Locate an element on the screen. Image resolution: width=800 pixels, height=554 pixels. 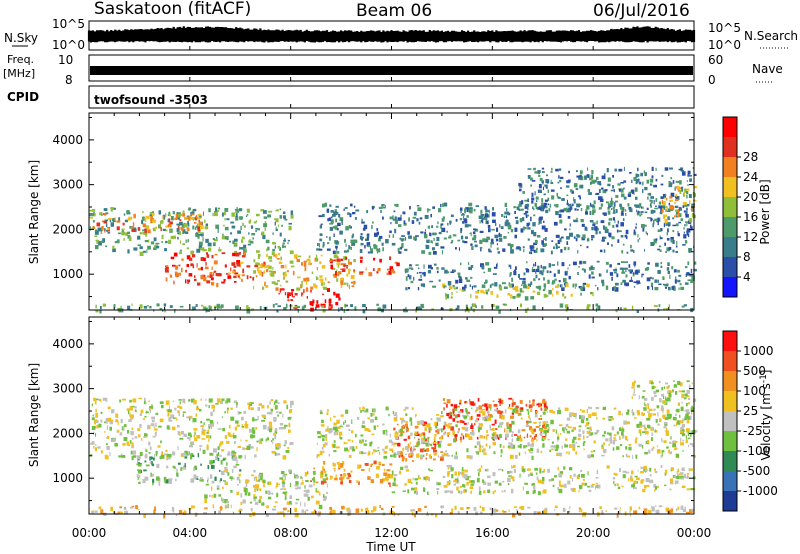
xtick-label-2: 08:00 is located at coordinates (290, 533).